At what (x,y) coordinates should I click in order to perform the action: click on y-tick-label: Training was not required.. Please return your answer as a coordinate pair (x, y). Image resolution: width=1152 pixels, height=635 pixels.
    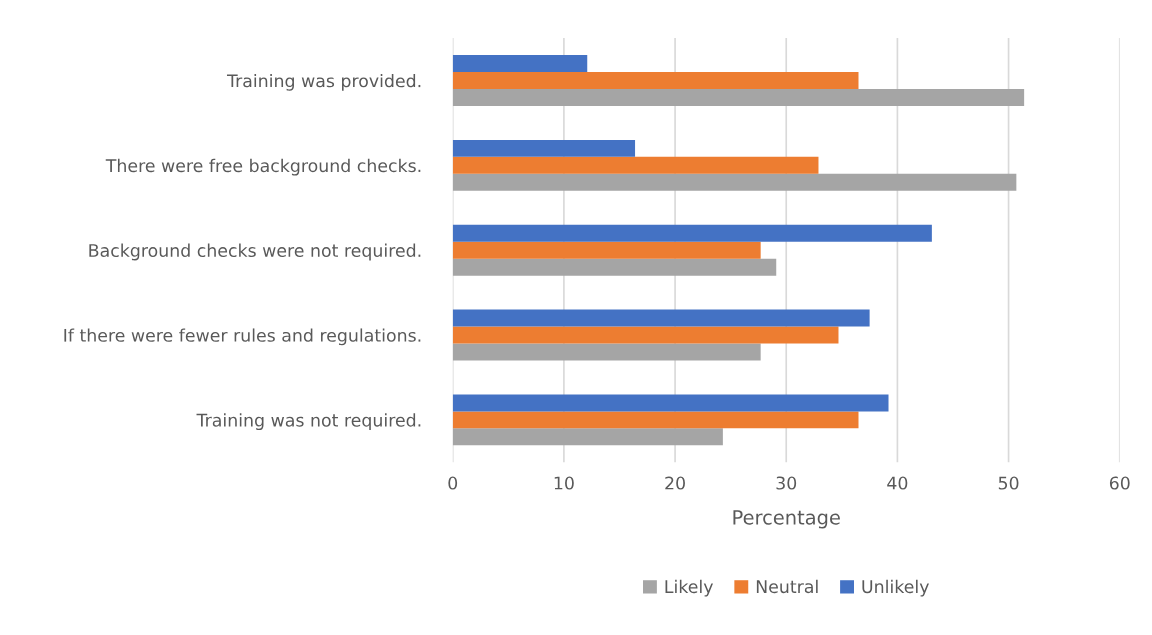
    Looking at the image, I should click on (308, 422).